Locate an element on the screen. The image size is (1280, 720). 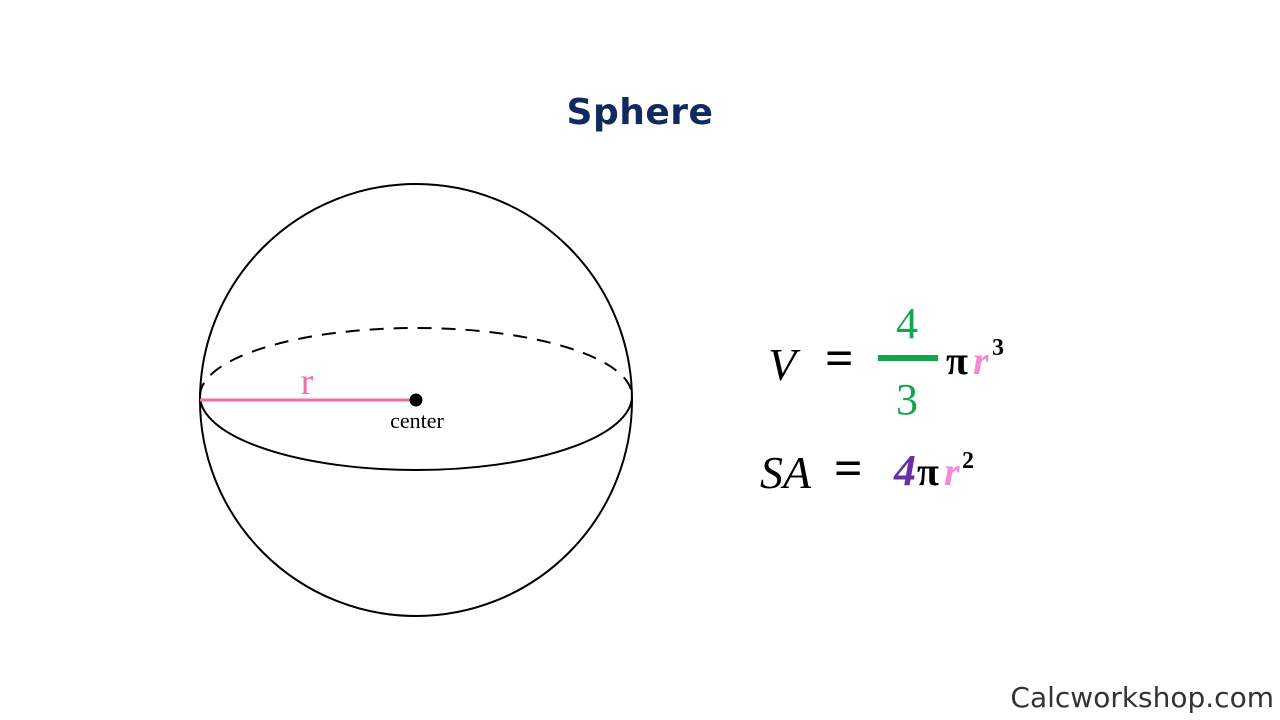
surface-area-equals: = is located at coordinates (848, 468).